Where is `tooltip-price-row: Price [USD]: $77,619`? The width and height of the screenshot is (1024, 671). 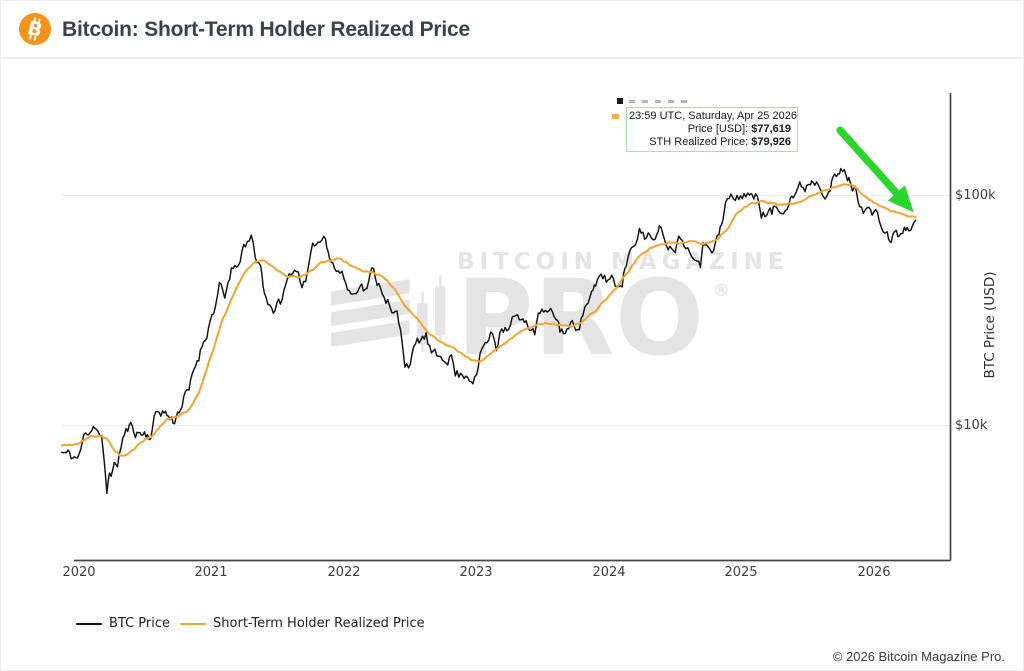
tooltip-price-row: Price [USD]: $77,619 is located at coordinates (739, 129).